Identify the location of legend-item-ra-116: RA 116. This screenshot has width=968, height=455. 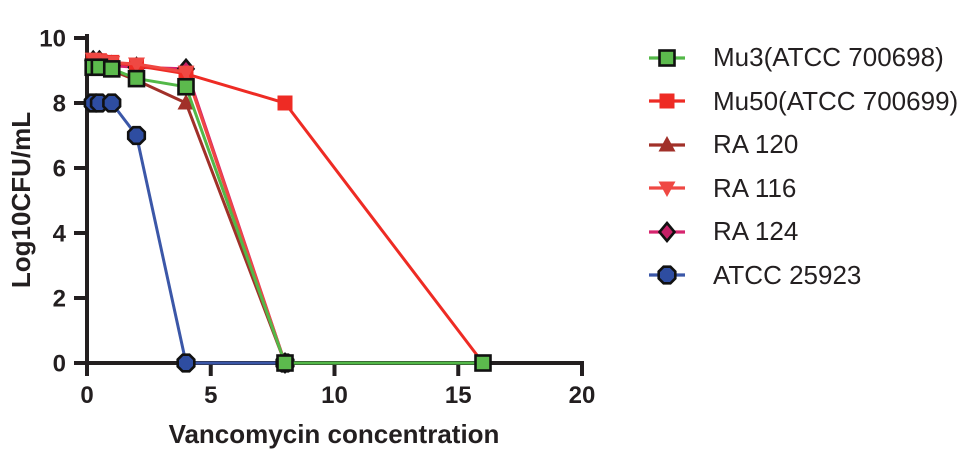
(803, 189).